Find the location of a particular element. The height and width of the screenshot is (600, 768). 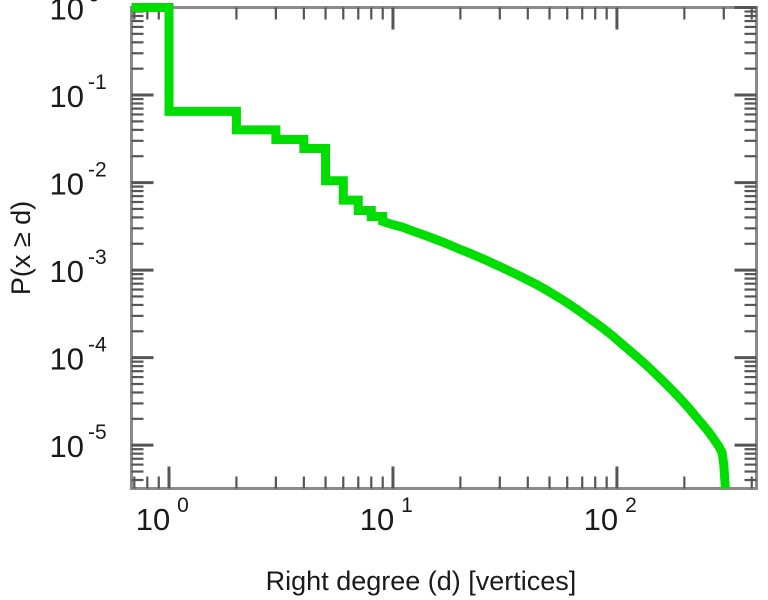

y-axis-title: P(x ≥ d) is located at coordinates (21, 248).